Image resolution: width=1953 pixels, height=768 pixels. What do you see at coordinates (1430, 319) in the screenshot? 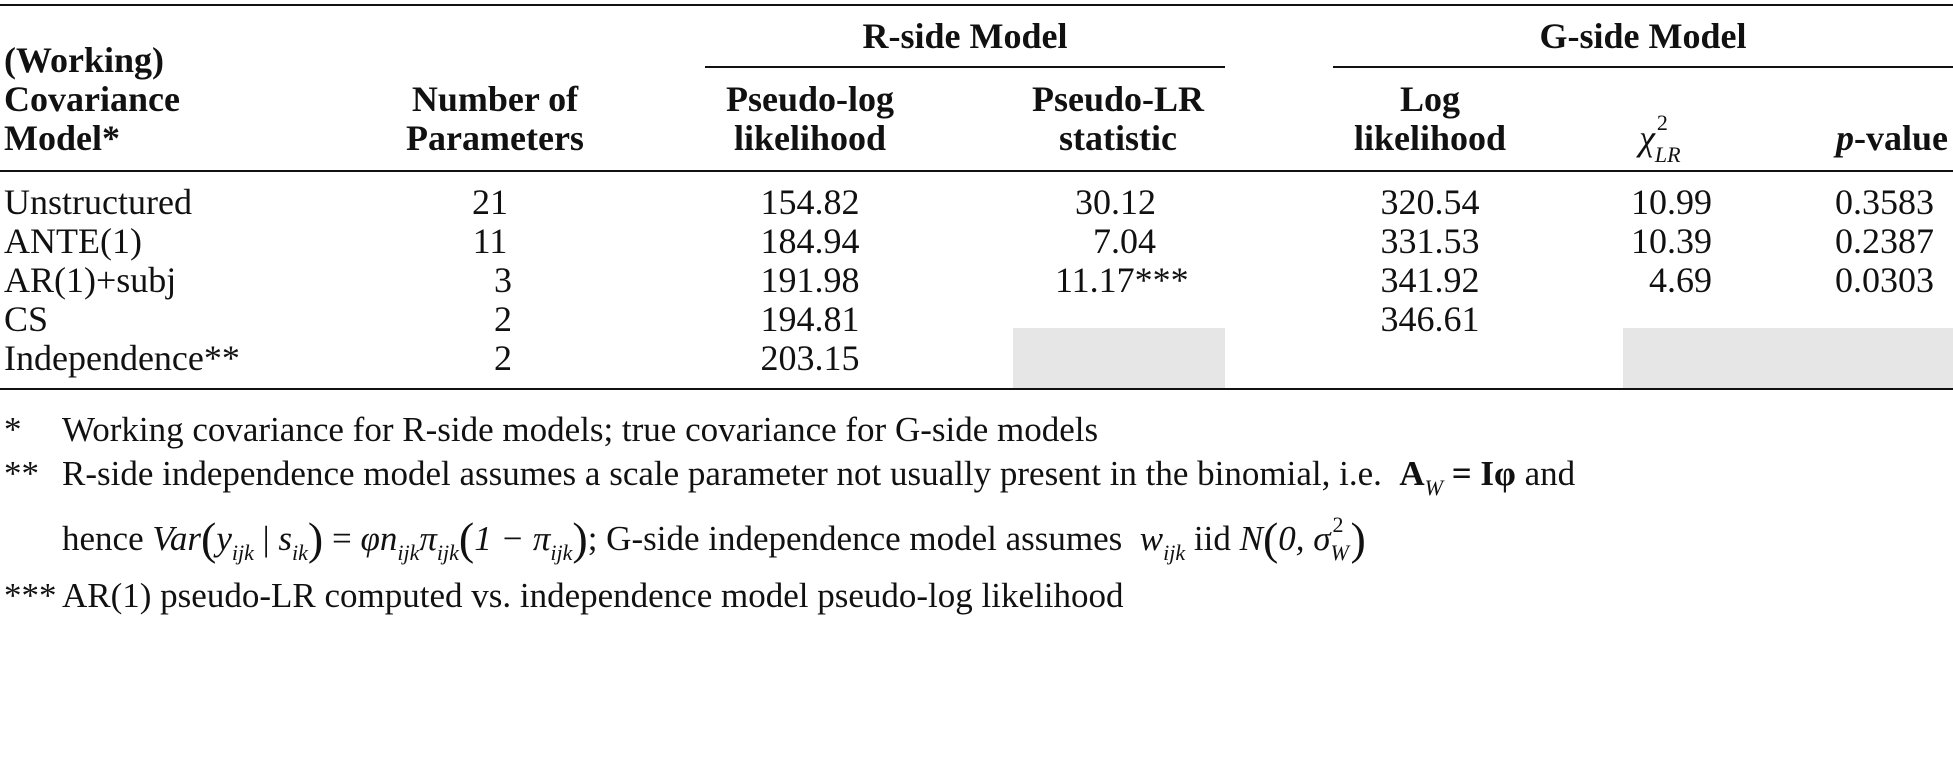
I see `cell-ll: 346.61` at bounding box center [1430, 319].